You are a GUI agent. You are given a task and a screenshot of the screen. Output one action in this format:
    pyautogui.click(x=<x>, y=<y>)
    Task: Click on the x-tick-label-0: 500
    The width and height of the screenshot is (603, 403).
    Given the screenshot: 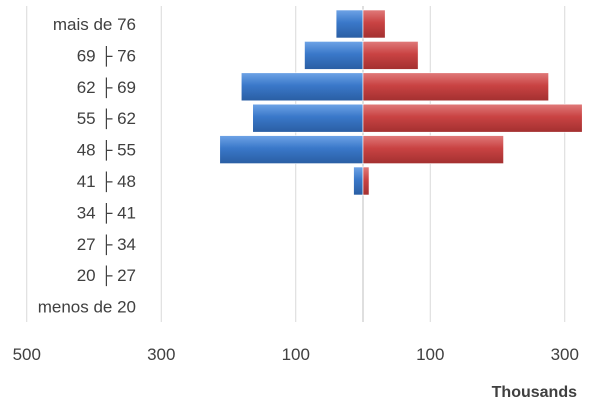 What is the action you would take?
    pyautogui.click(x=27, y=354)
    